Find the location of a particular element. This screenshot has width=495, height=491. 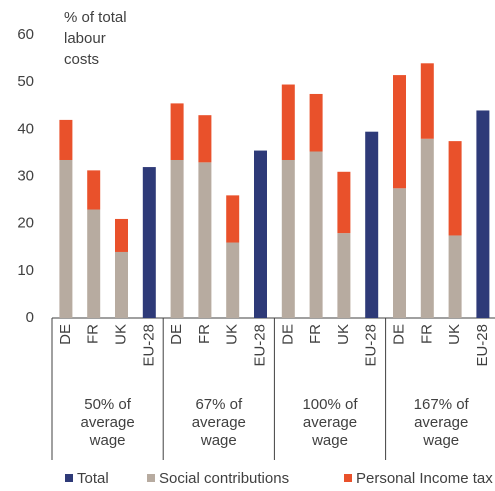

y-tick-label: 0 is located at coordinates (30, 317).